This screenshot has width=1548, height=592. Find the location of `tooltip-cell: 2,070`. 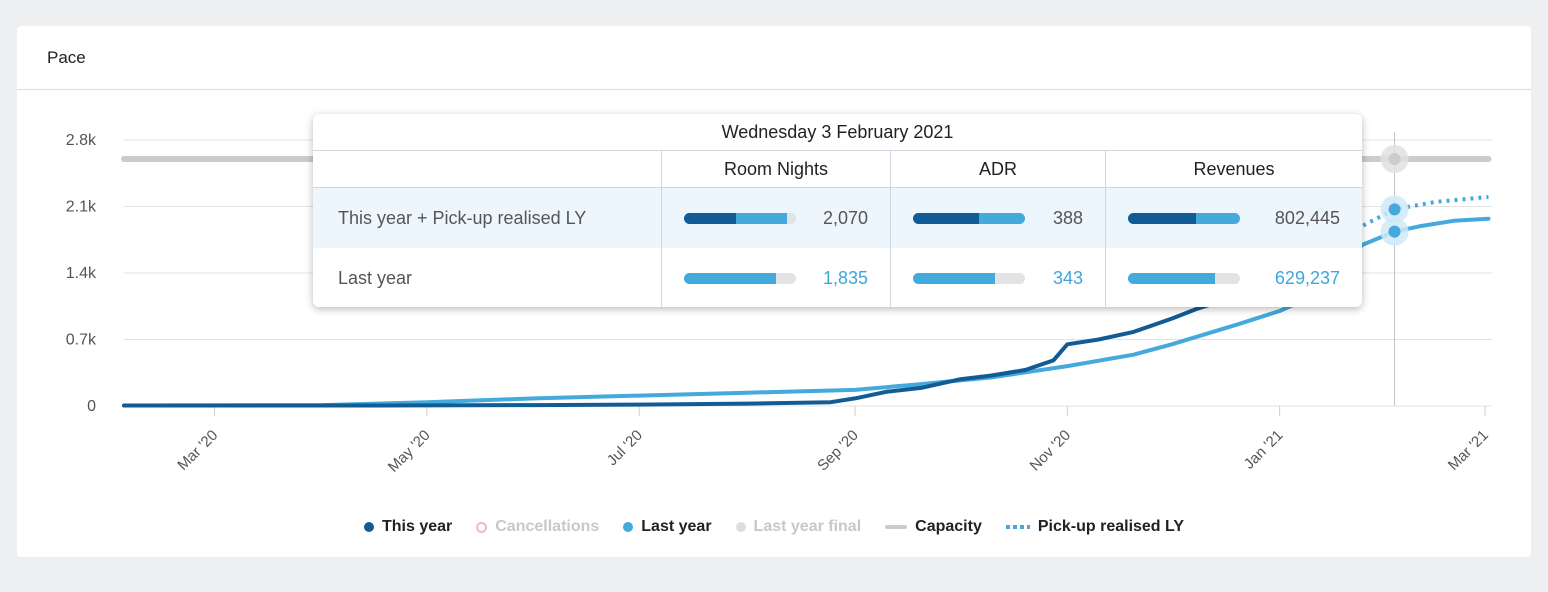

tooltip-cell: 2,070 is located at coordinates (775, 218).